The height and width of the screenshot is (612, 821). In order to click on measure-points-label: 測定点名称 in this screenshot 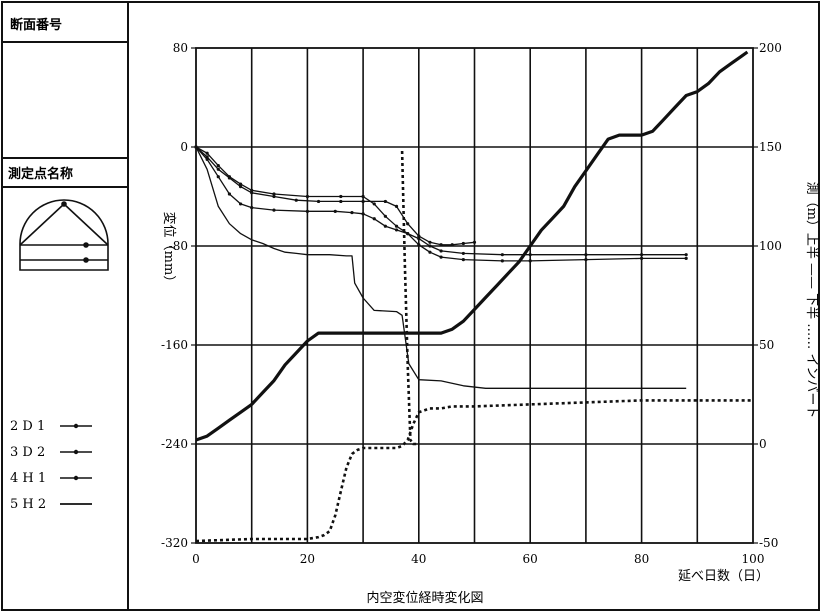, I will do `click(40, 174)`.